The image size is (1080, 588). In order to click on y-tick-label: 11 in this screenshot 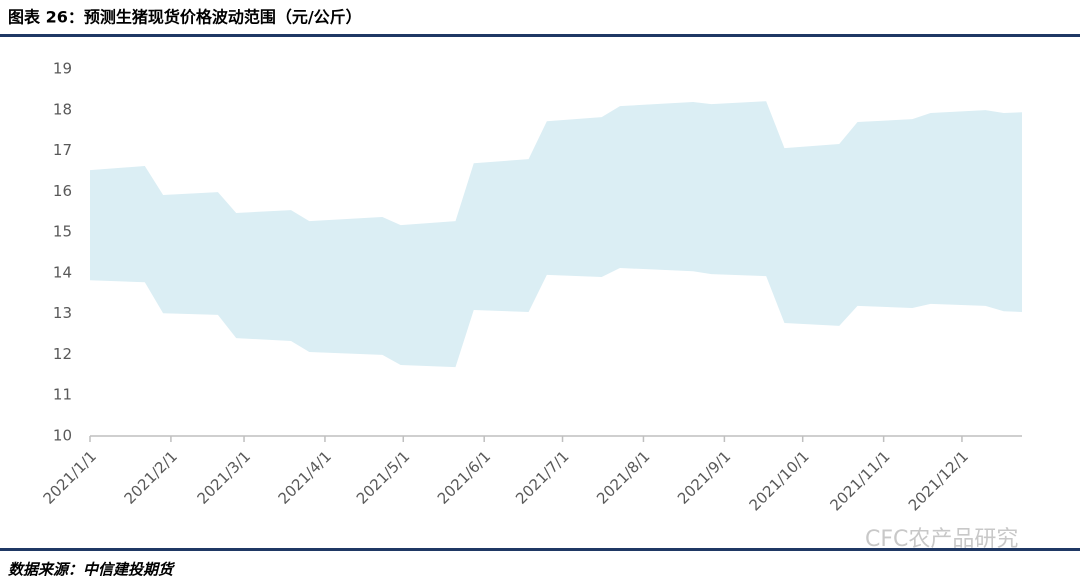, I will do `click(62, 395)`.